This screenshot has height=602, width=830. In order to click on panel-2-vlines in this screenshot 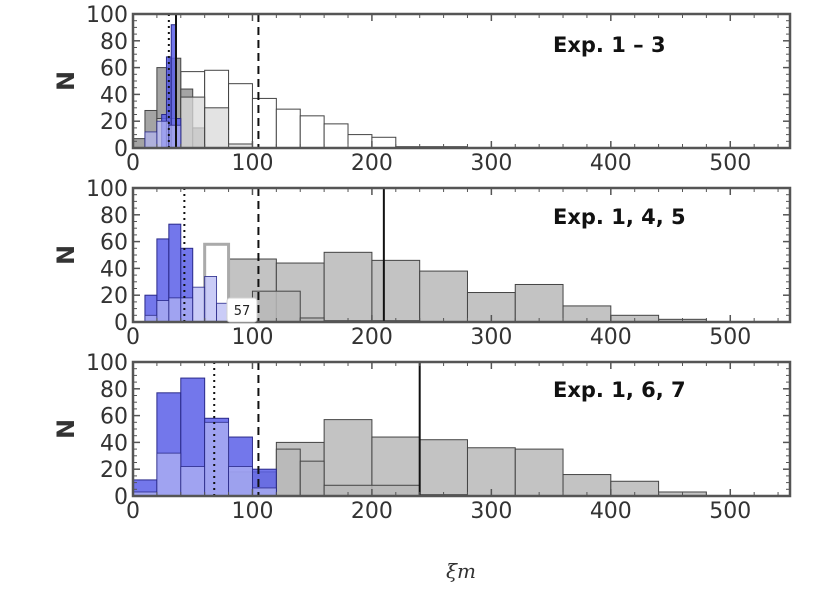, I will do `click(284, 255)`.